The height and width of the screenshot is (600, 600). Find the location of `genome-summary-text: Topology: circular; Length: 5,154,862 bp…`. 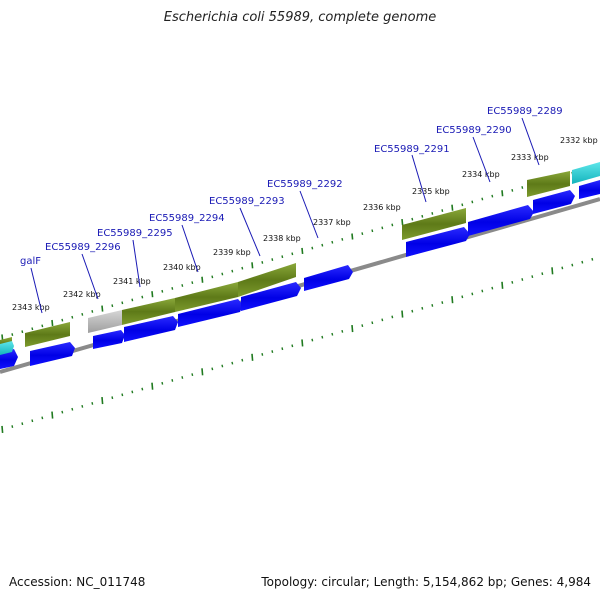

genome-summary-text: Topology: circular; Length: 5,154,862 bp… is located at coordinates (426, 582).